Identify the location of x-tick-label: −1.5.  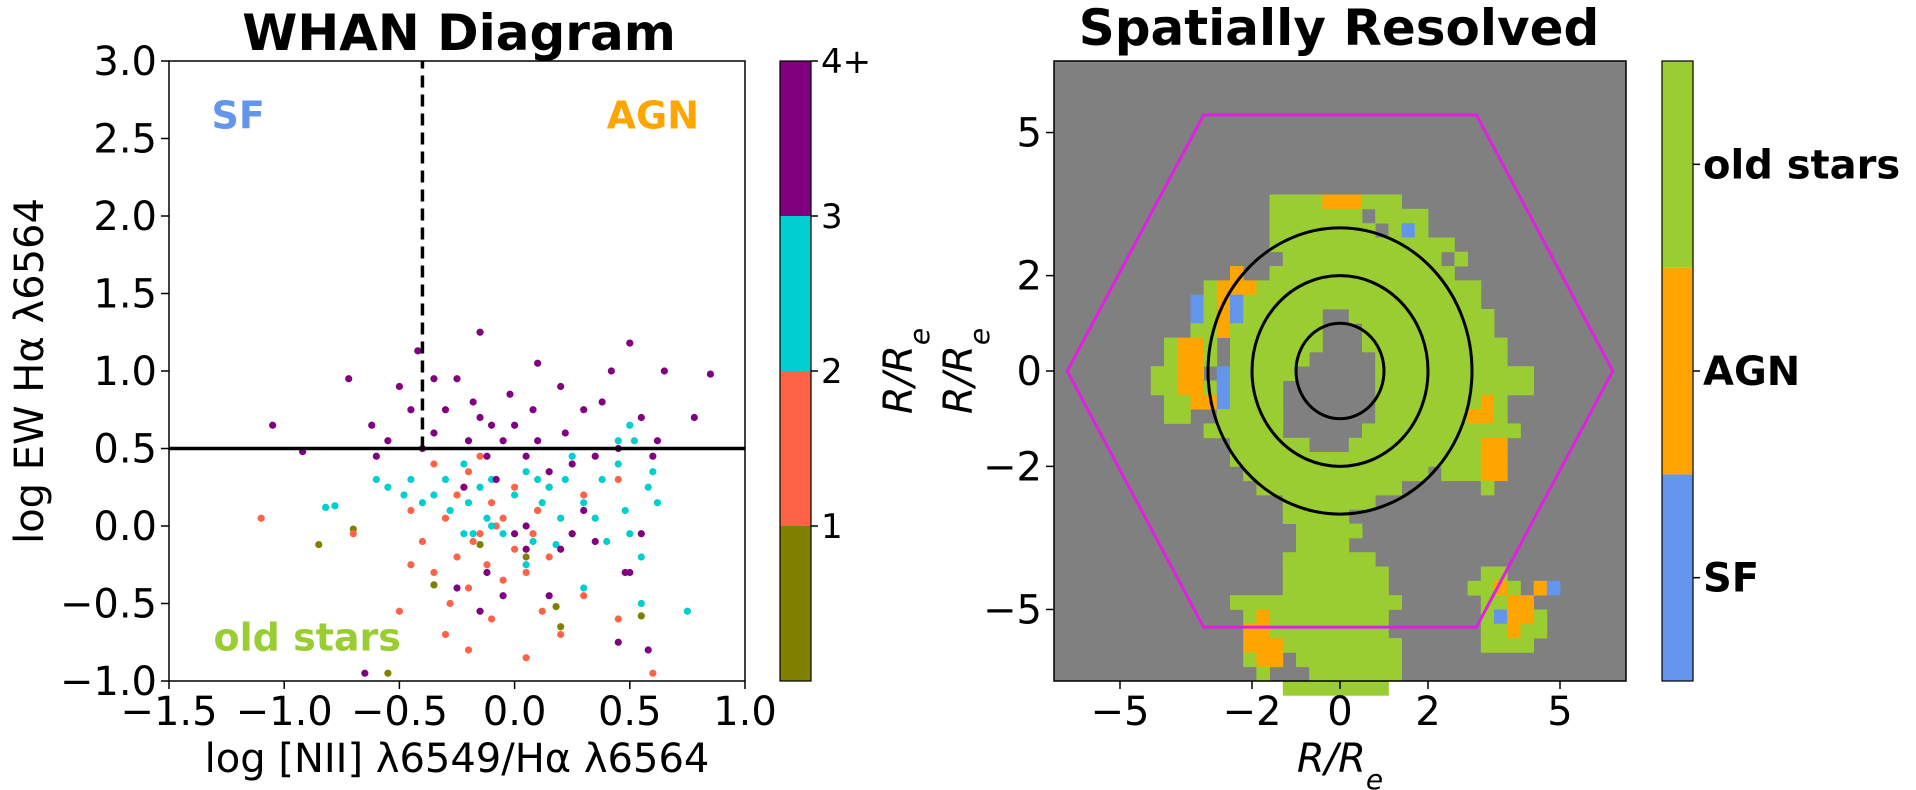
(168, 712).